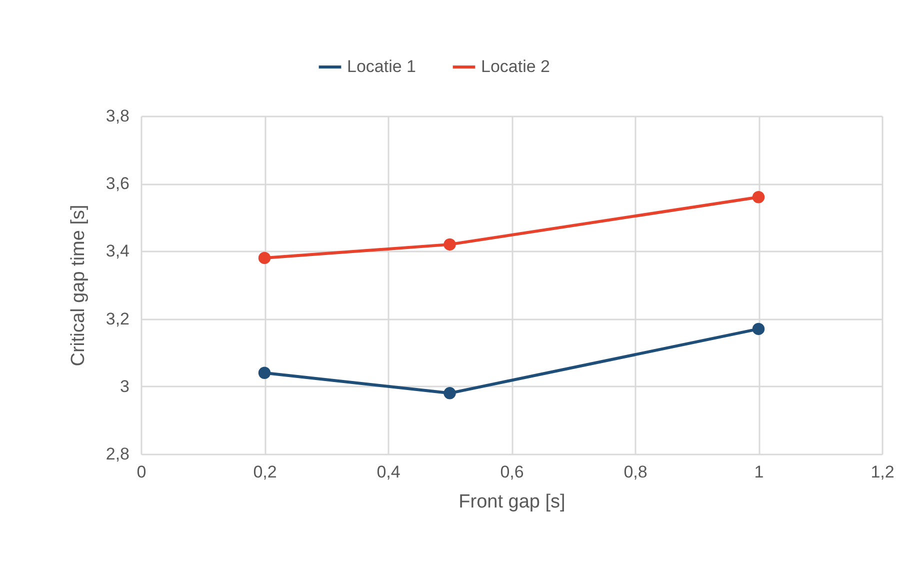 The width and height of the screenshot is (917, 562). I want to click on x-tick-label: 0,4, so click(388, 472).